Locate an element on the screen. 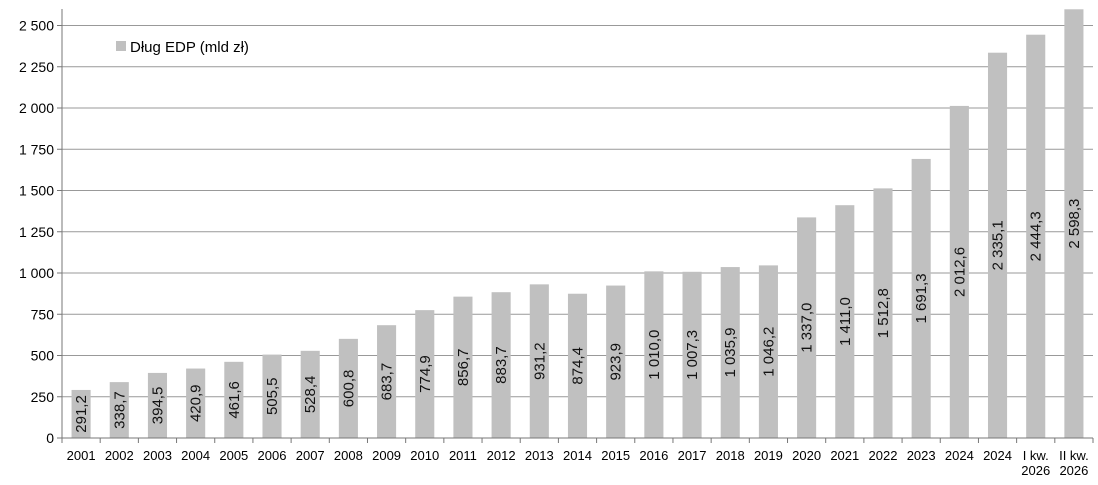  bar-value-label: 394,5 is located at coordinates (157, 406).